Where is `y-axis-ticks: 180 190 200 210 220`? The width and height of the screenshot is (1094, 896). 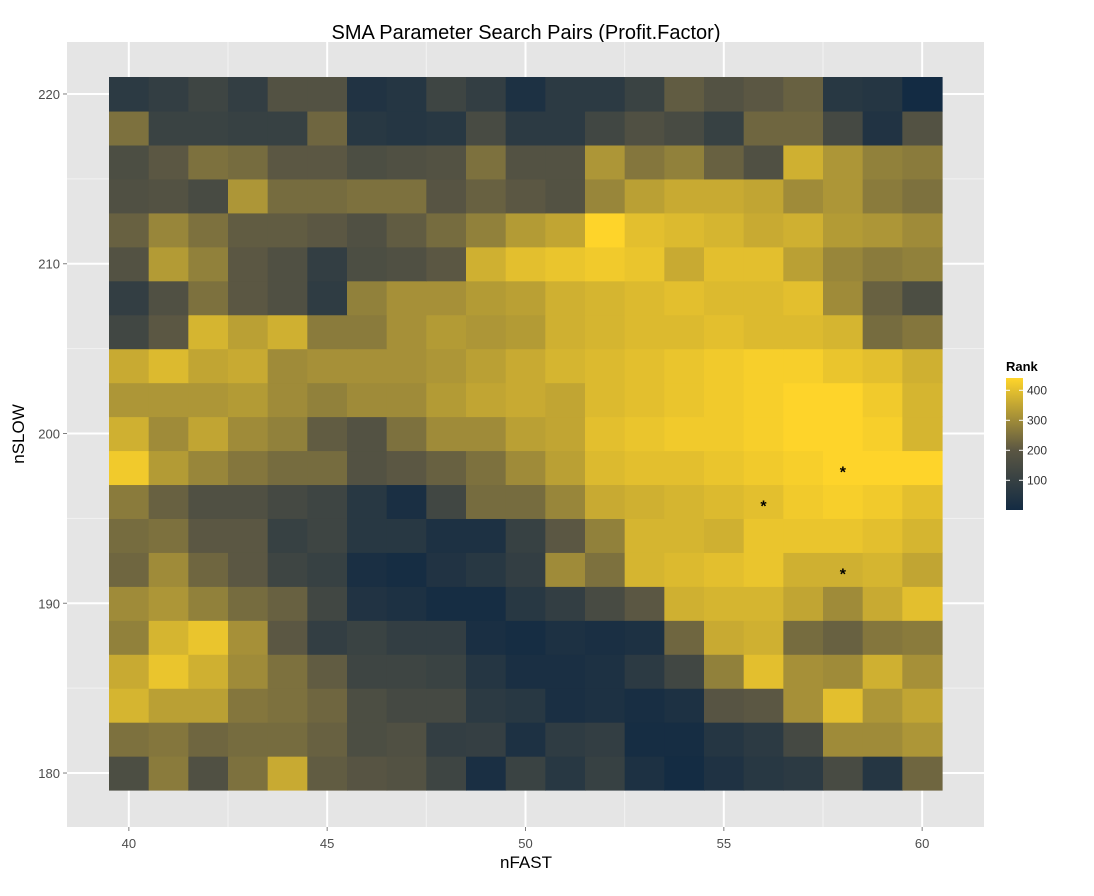
y-axis-ticks: 180 190 200 210 220 is located at coordinates (52, 434).